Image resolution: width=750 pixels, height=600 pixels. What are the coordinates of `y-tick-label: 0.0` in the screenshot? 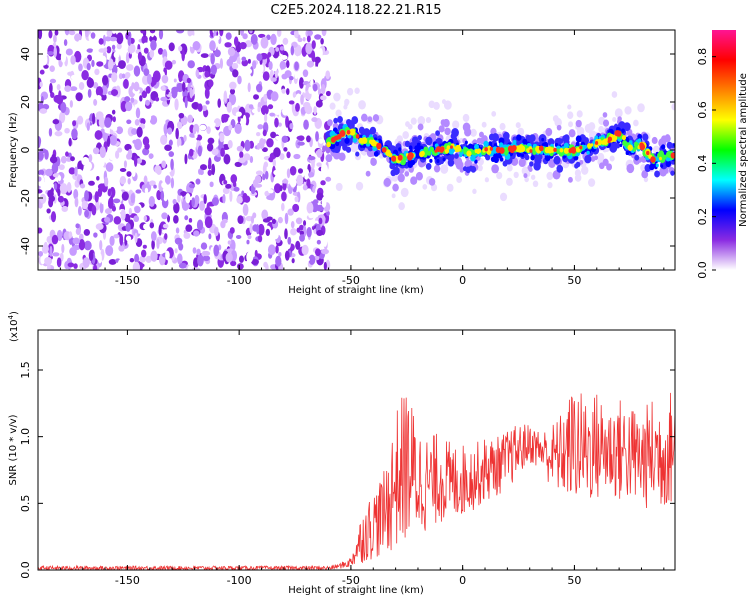 It's located at (25, 570).